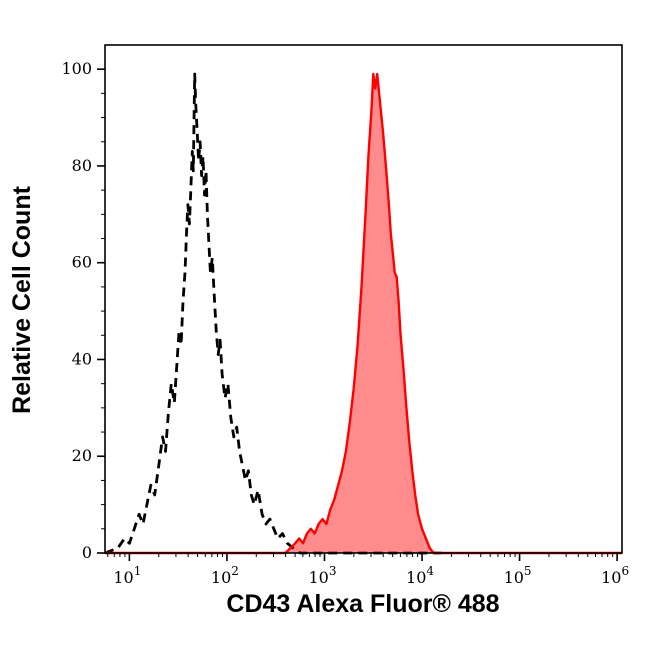 Image resolution: width=650 pixels, height=645 pixels. I want to click on y-tick-label: 60, so click(82, 262).